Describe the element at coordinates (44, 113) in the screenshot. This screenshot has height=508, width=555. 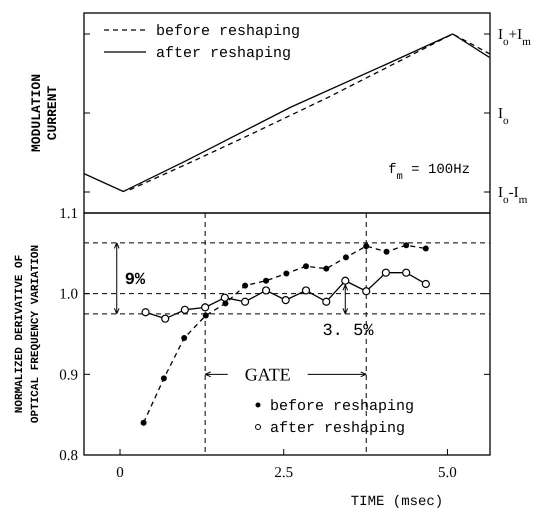
I see `y-axis-title: MODULATION CURRENT` at that location.